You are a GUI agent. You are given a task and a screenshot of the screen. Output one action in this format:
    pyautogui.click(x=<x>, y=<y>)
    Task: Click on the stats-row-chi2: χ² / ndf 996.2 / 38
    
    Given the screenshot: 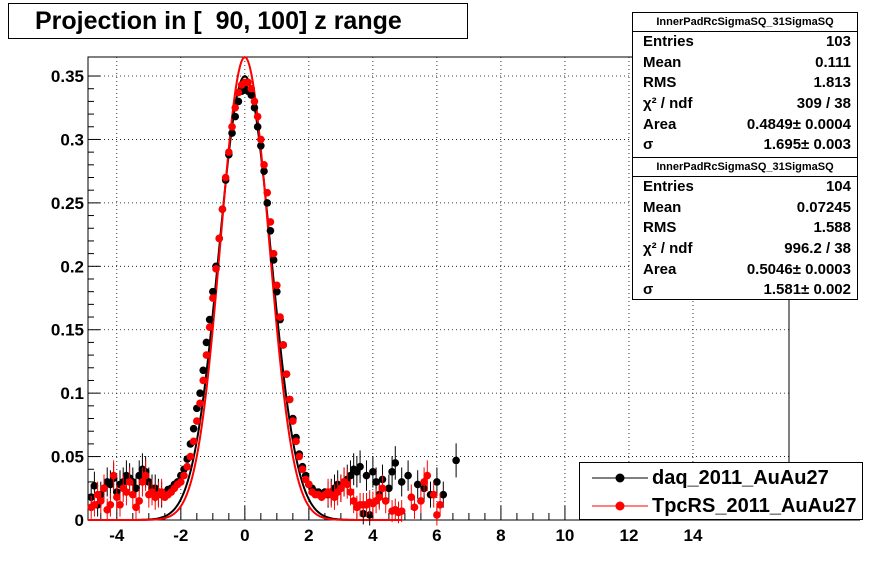 What is the action you would take?
    pyautogui.click(x=747, y=249)
    